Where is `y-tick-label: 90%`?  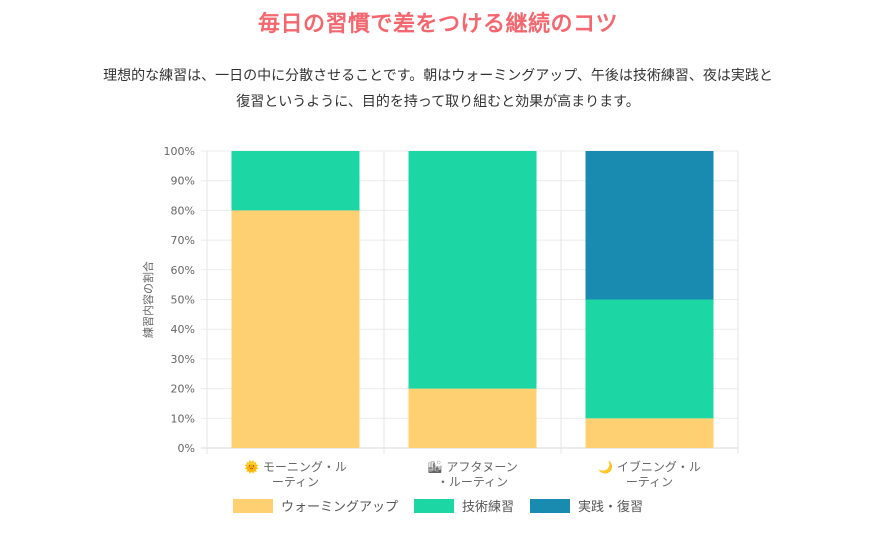 y-tick-label: 90% is located at coordinates (183, 181).